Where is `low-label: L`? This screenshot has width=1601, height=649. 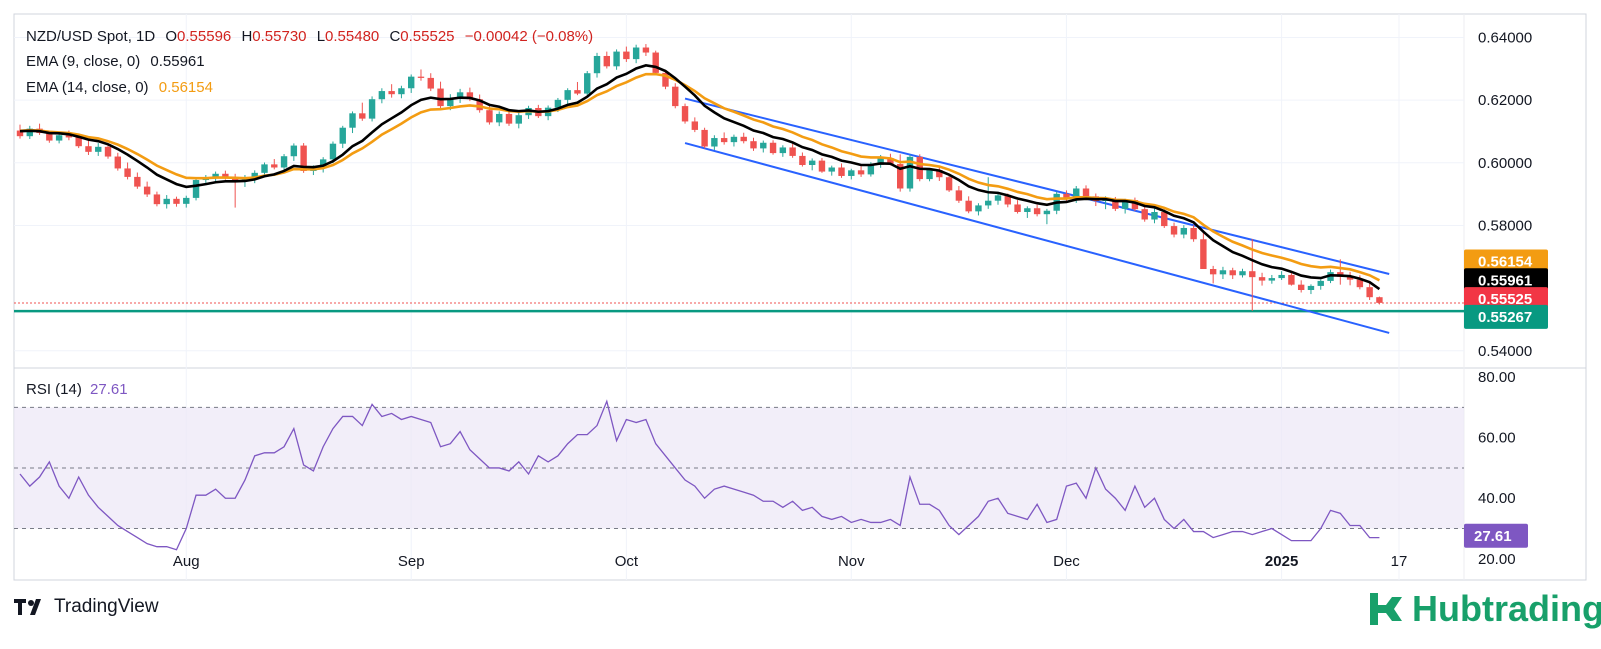 low-label: L is located at coordinates (321, 36).